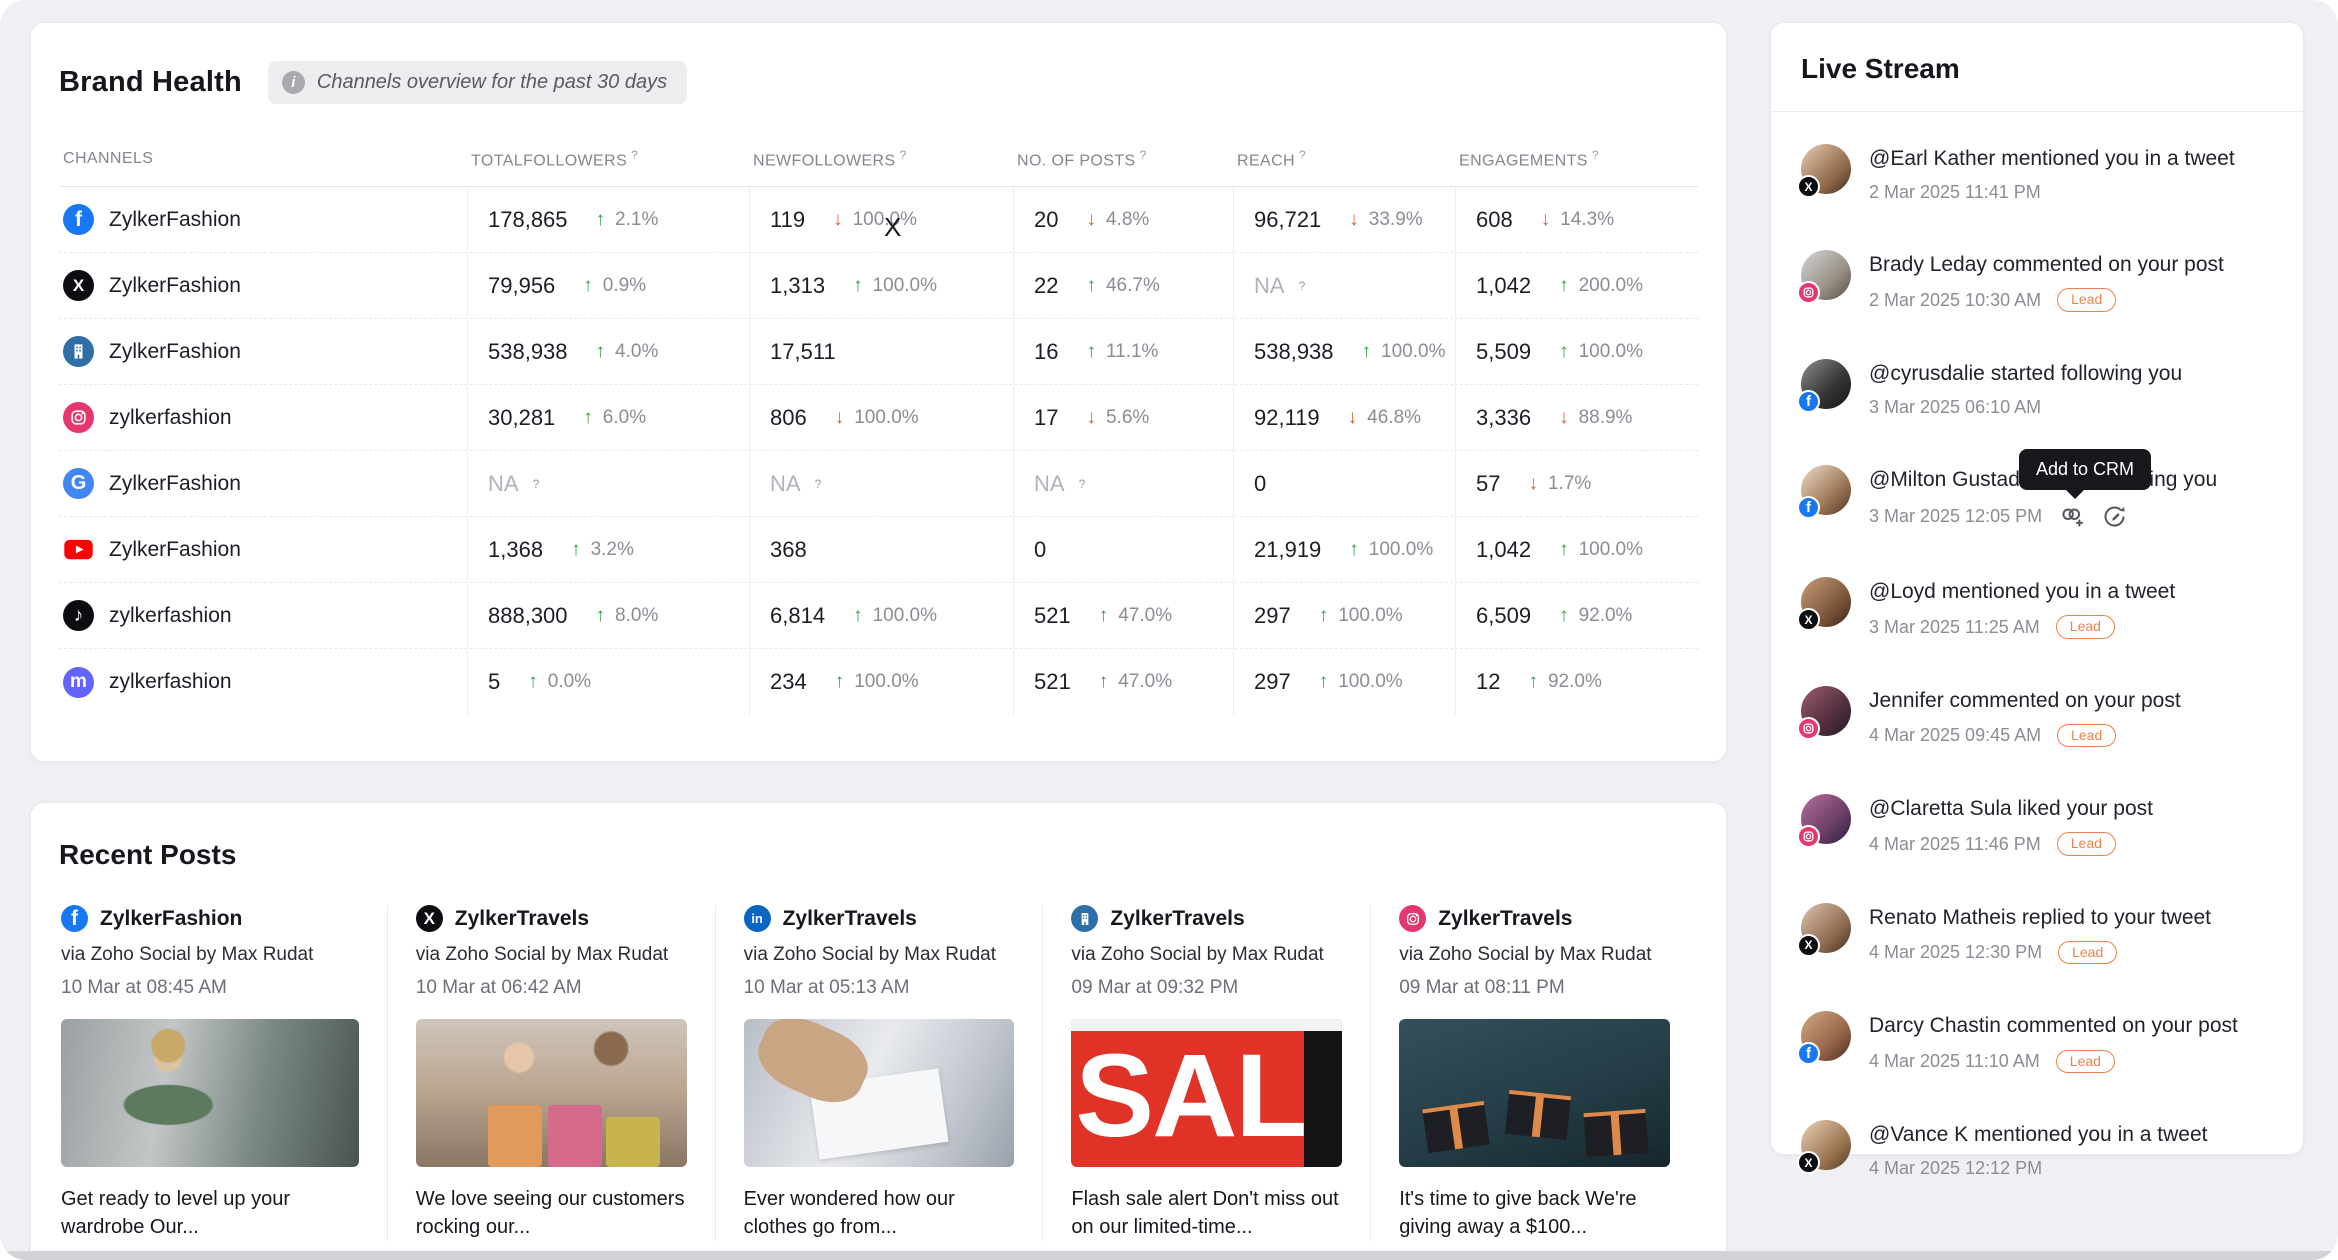 The height and width of the screenshot is (1260, 2338). I want to click on post-date: 10 Mar at 05:13 AM, so click(826, 988).